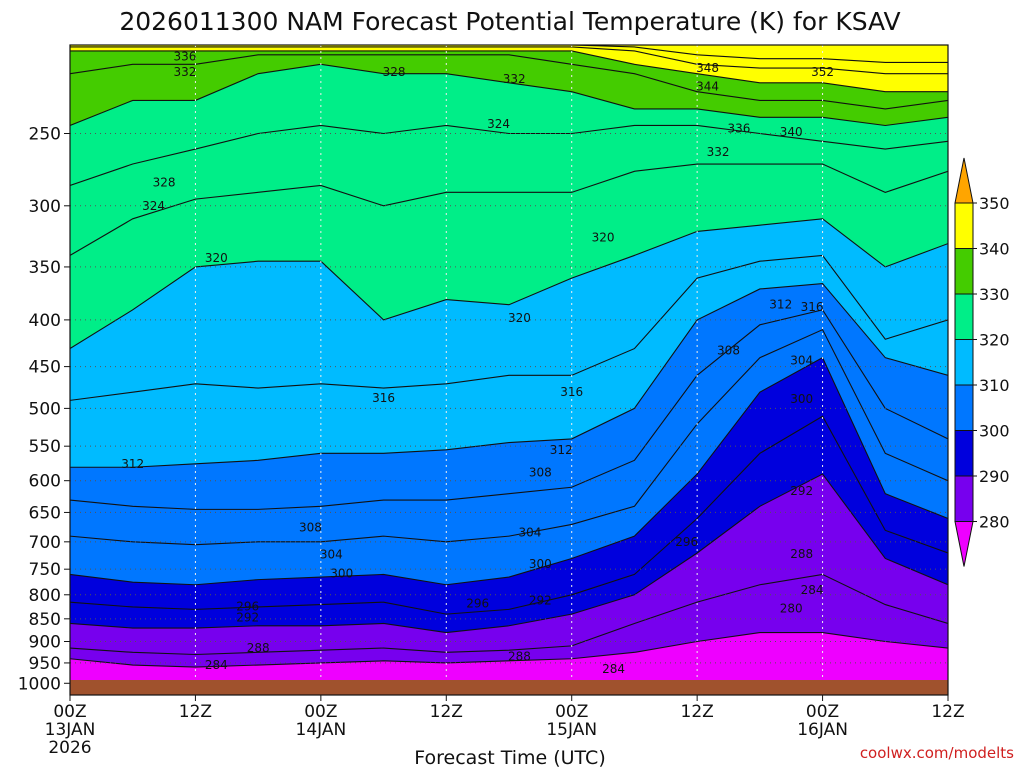  Describe the element at coordinates (321, 730) in the screenshot. I see `time-tick-label-24-2: 14JAN` at that location.